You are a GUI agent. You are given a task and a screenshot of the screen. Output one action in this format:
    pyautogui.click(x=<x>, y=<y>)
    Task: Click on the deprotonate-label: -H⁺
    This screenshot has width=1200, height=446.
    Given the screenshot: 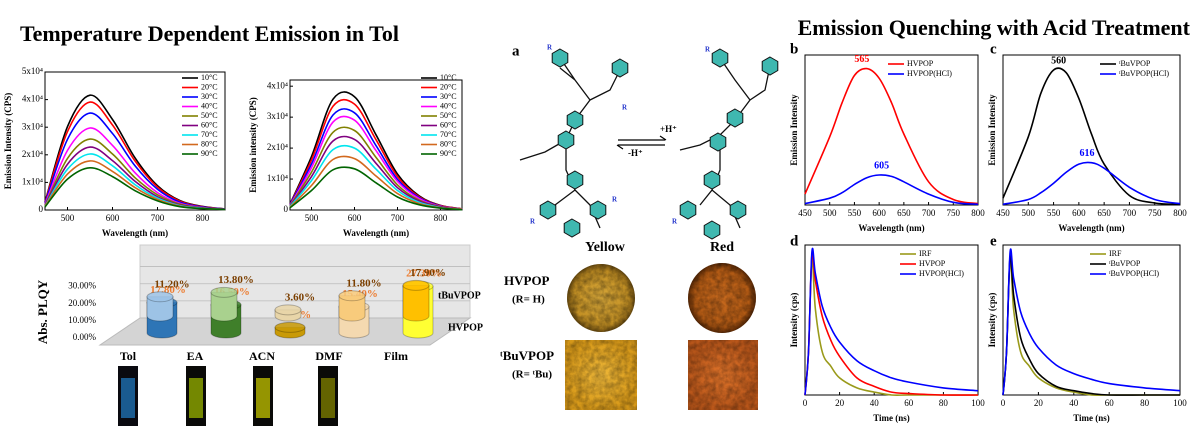 What is the action you would take?
    pyautogui.click(x=635, y=153)
    